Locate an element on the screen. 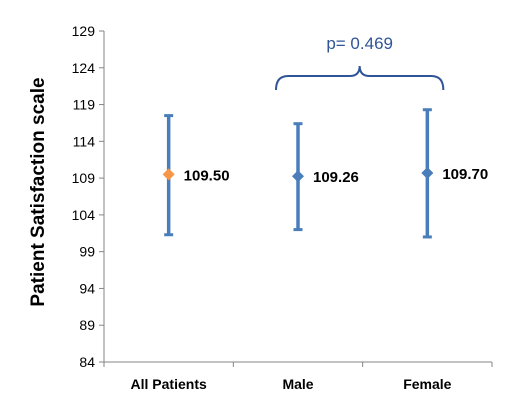 The height and width of the screenshot is (397, 531). y-tick-label: 109 is located at coordinates (84, 178).